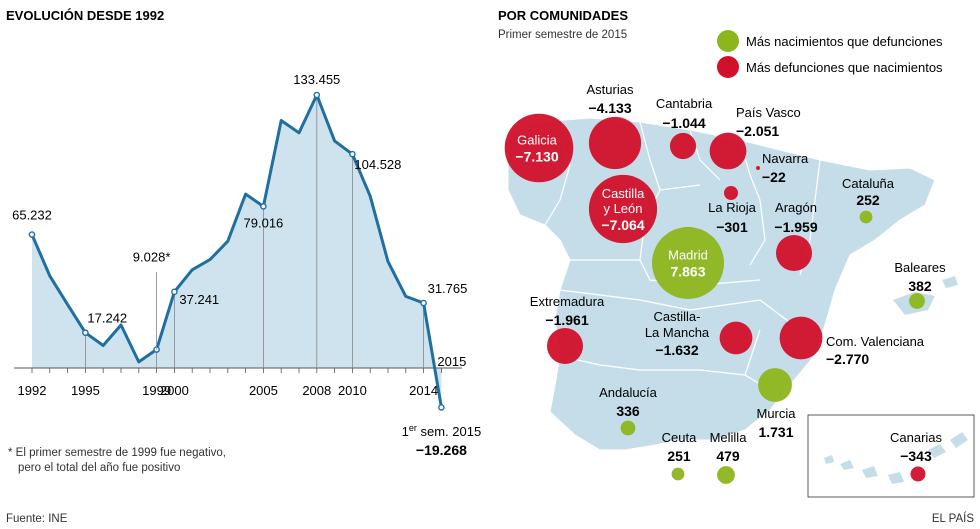  I want to click on x-tick-label: 2010, so click(352, 390).